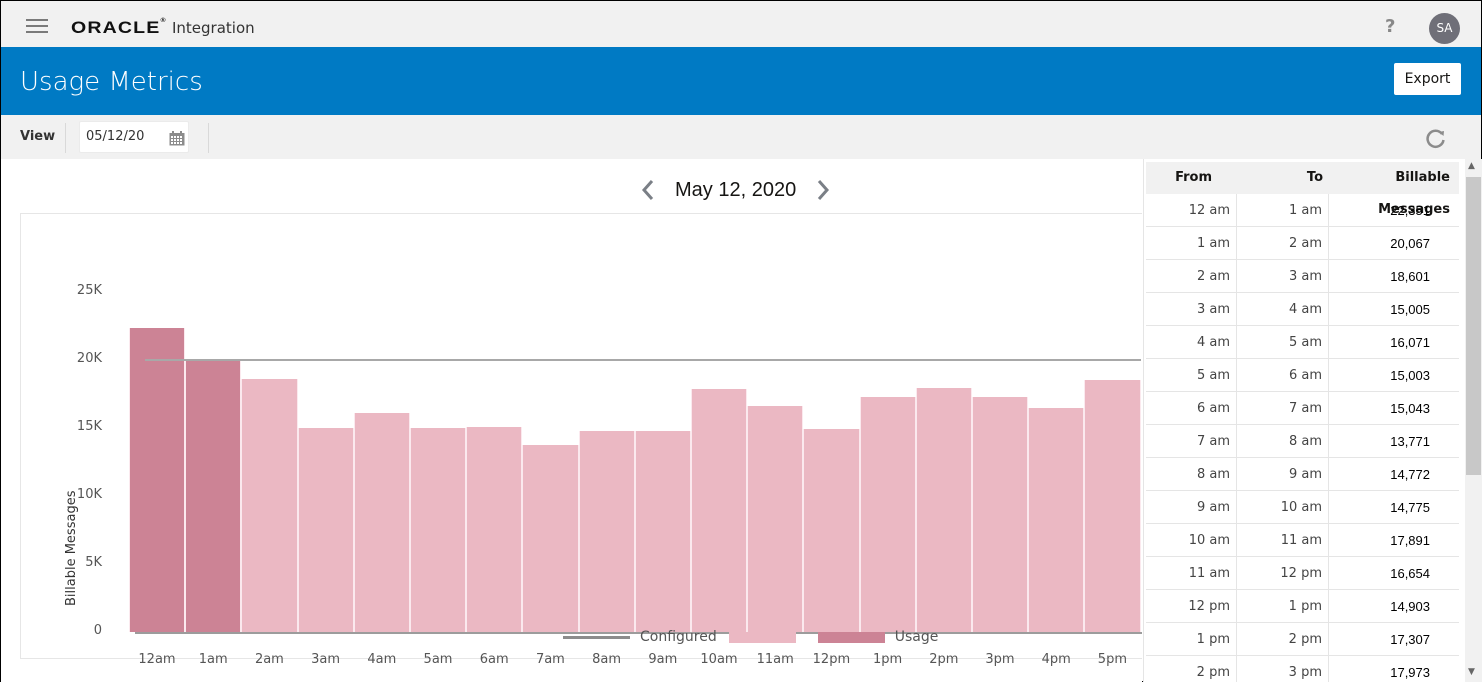 The height and width of the screenshot is (682, 1482). Describe the element at coordinates (213, 659) in the screenshot. I see `x-tick-label: 1am` at that location.